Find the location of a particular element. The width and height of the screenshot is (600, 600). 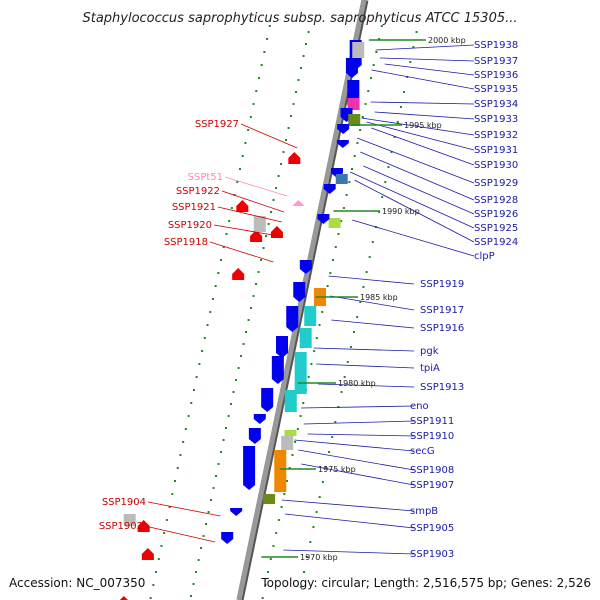

right-gene-label: SSP1928 is located at coordinates (496, 200).